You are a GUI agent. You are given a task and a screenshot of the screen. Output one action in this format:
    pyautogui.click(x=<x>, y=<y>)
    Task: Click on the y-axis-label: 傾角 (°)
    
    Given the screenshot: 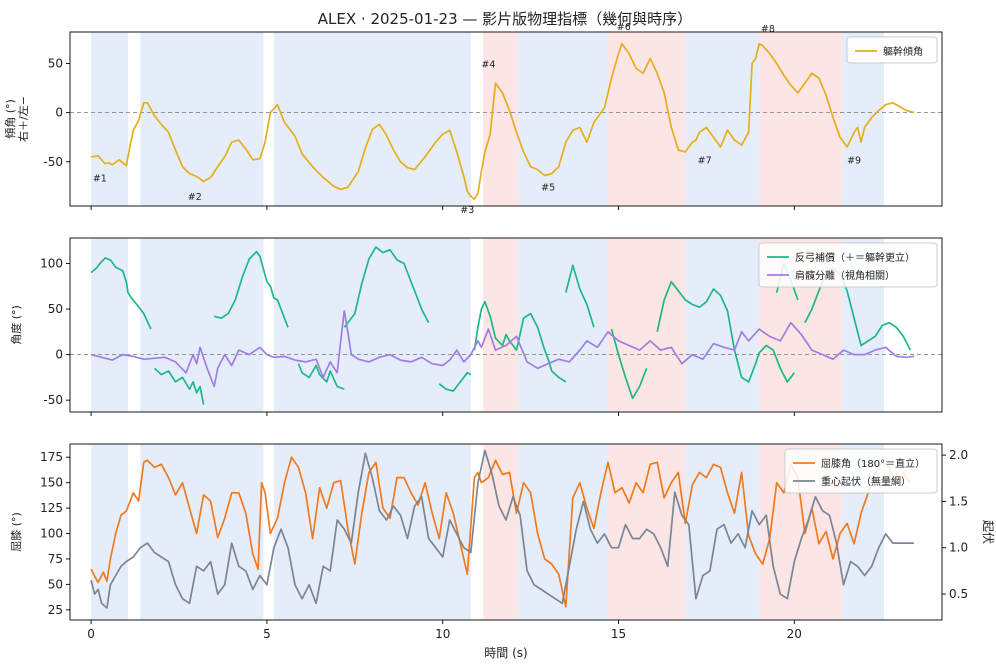 What is the action you would take?
    pyautogui.click(x=10, y=119)
    